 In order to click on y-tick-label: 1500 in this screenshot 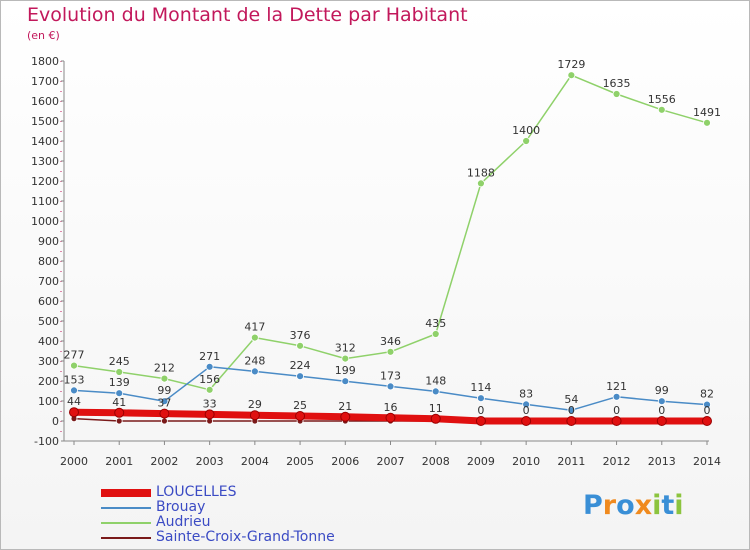, I will do `click(45, 121)`.